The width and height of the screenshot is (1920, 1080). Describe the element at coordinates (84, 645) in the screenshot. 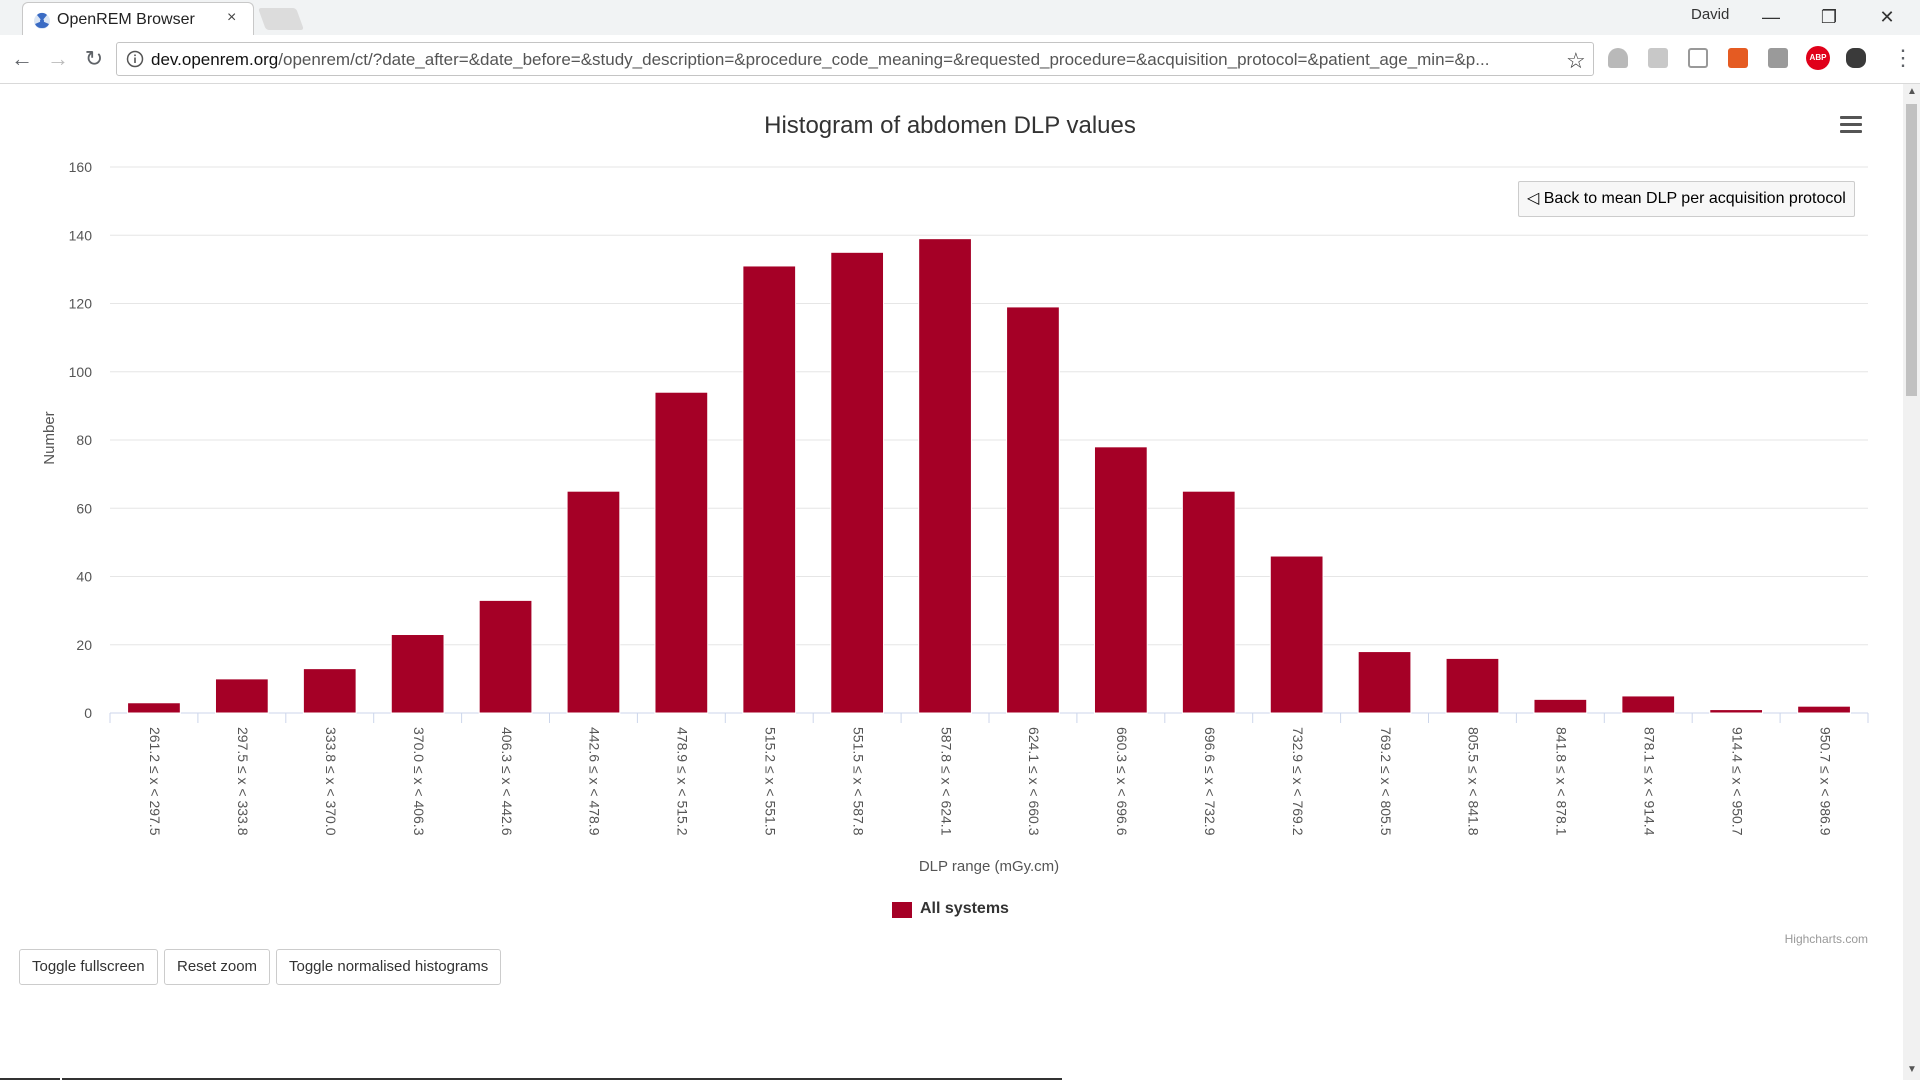

I see `y-tick-label: 20` at that location.